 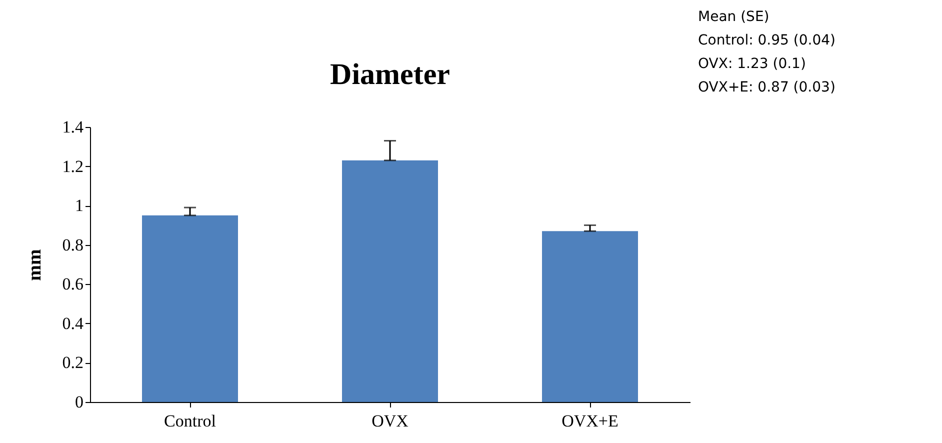 What do you see at coordinates (73, 244) in the screenshot?
I see `y-tick-label: 0.8` at bounding box center [73, 244].